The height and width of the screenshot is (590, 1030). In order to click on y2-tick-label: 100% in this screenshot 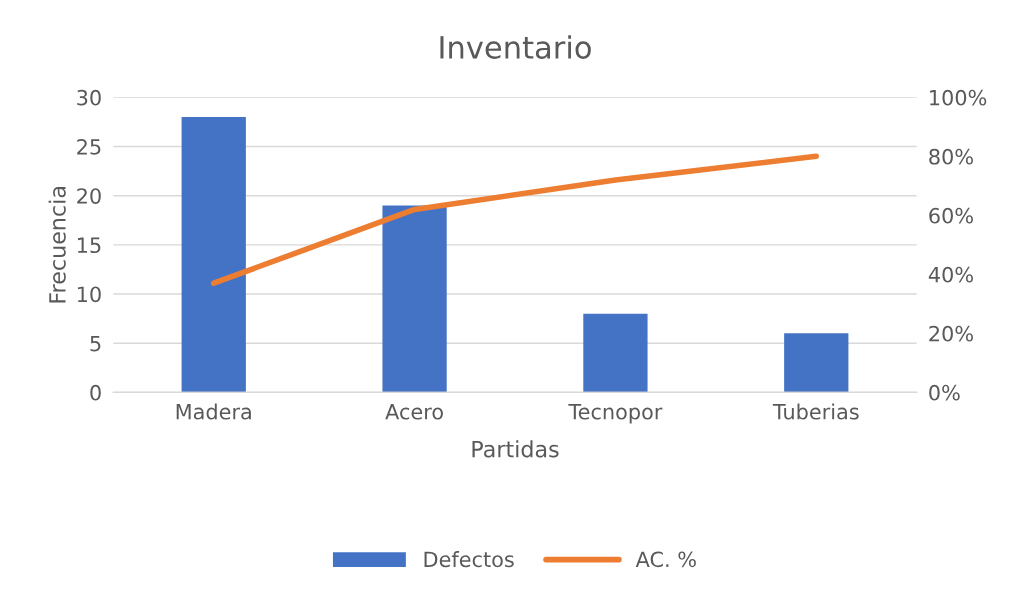, I will do `click(958, 97)`.